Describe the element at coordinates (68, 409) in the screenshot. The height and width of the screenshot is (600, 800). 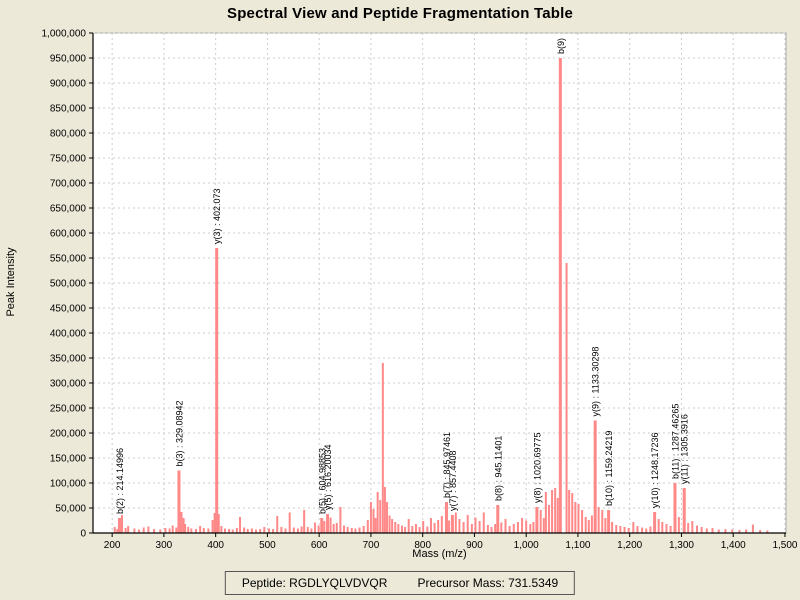
I see `y-tick-label: 250,000` at that location.